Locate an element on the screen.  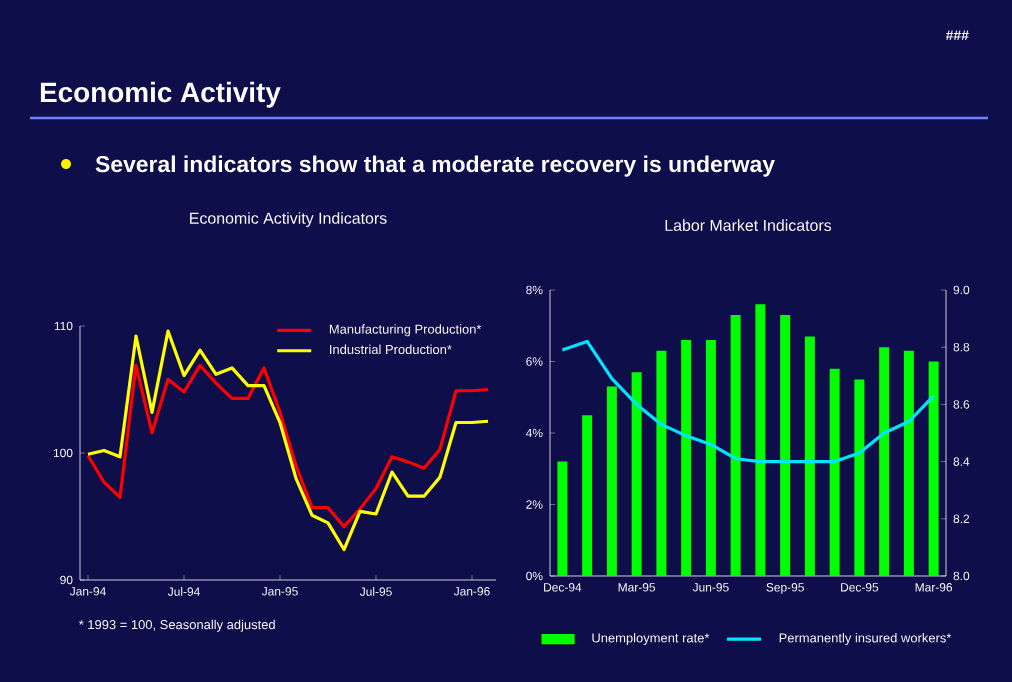
text: Economic Activity is located at coordinates (160, 94).